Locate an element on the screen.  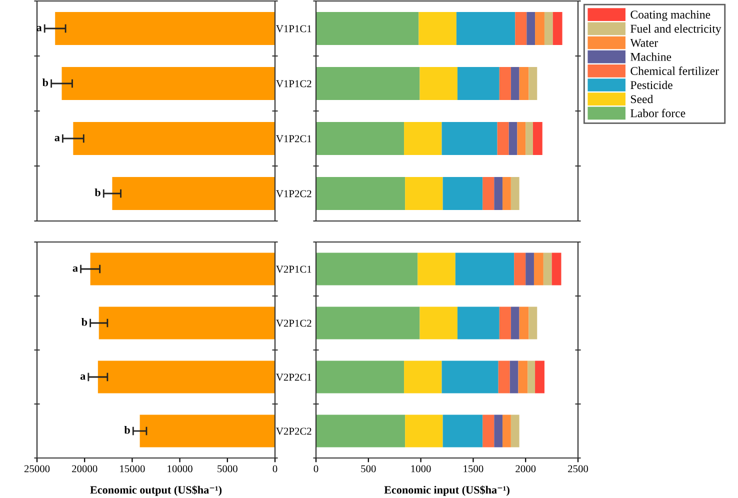
x-tick-label: 1000 is located at coordinates (421, 468).